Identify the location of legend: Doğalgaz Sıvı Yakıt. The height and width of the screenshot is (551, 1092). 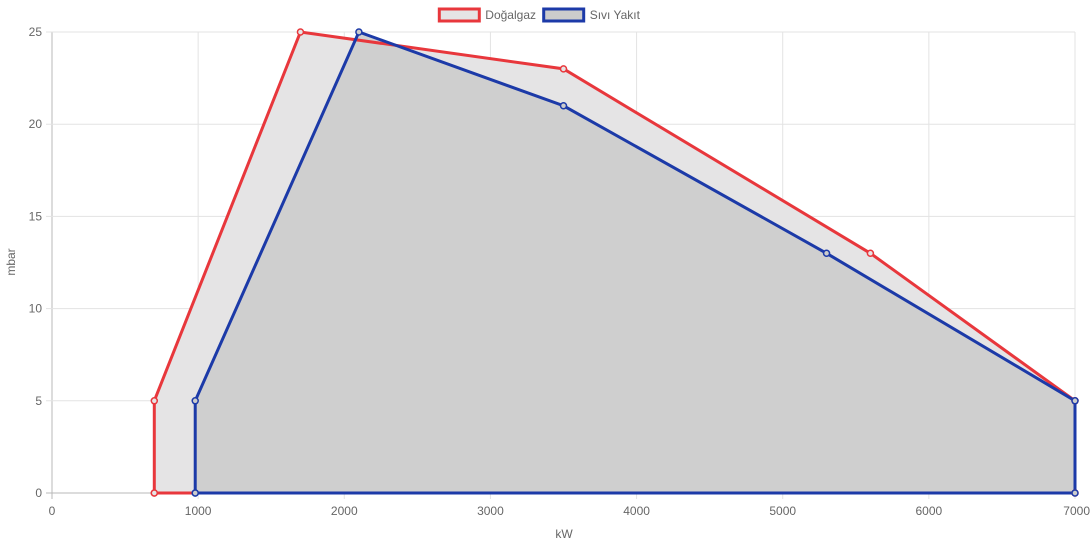
(539, 15).